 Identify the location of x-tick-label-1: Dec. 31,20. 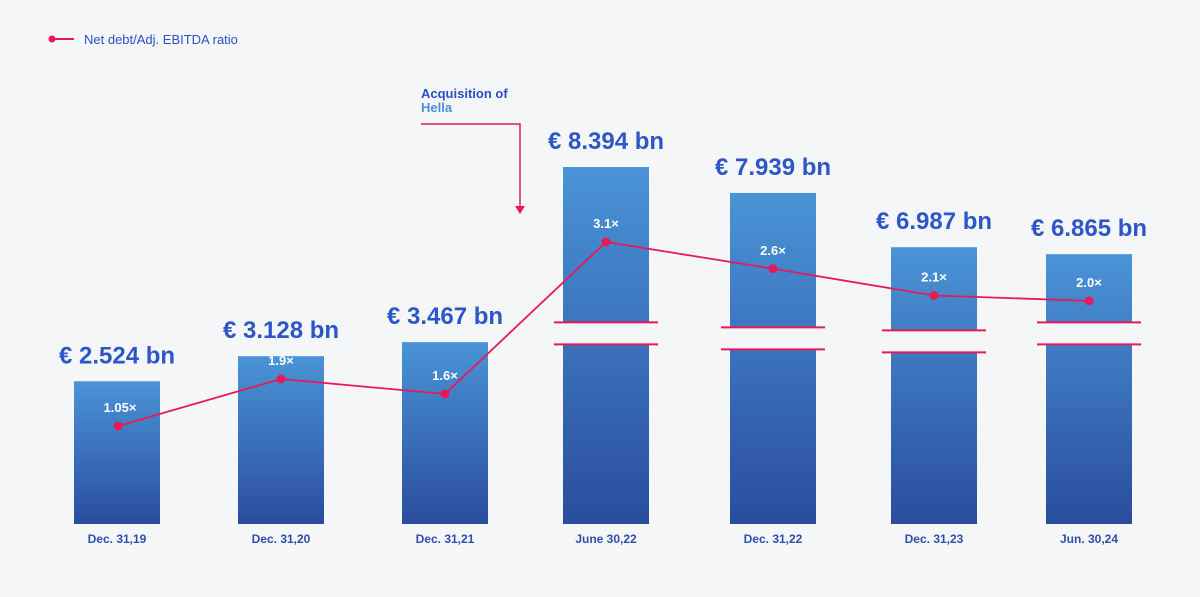
(281, 539).